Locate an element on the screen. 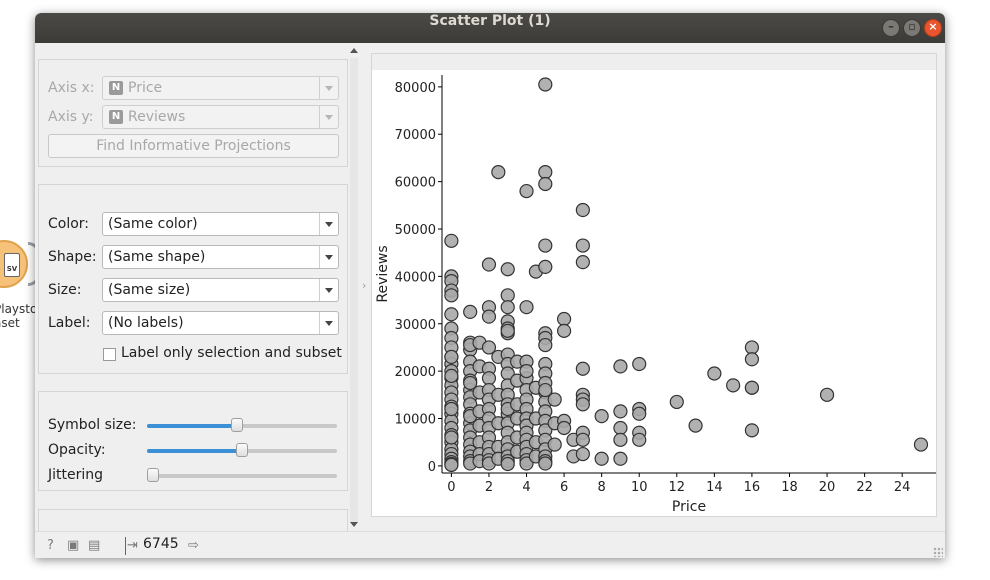  maximize-icon: ▫ is located at coordinates (912, 26).